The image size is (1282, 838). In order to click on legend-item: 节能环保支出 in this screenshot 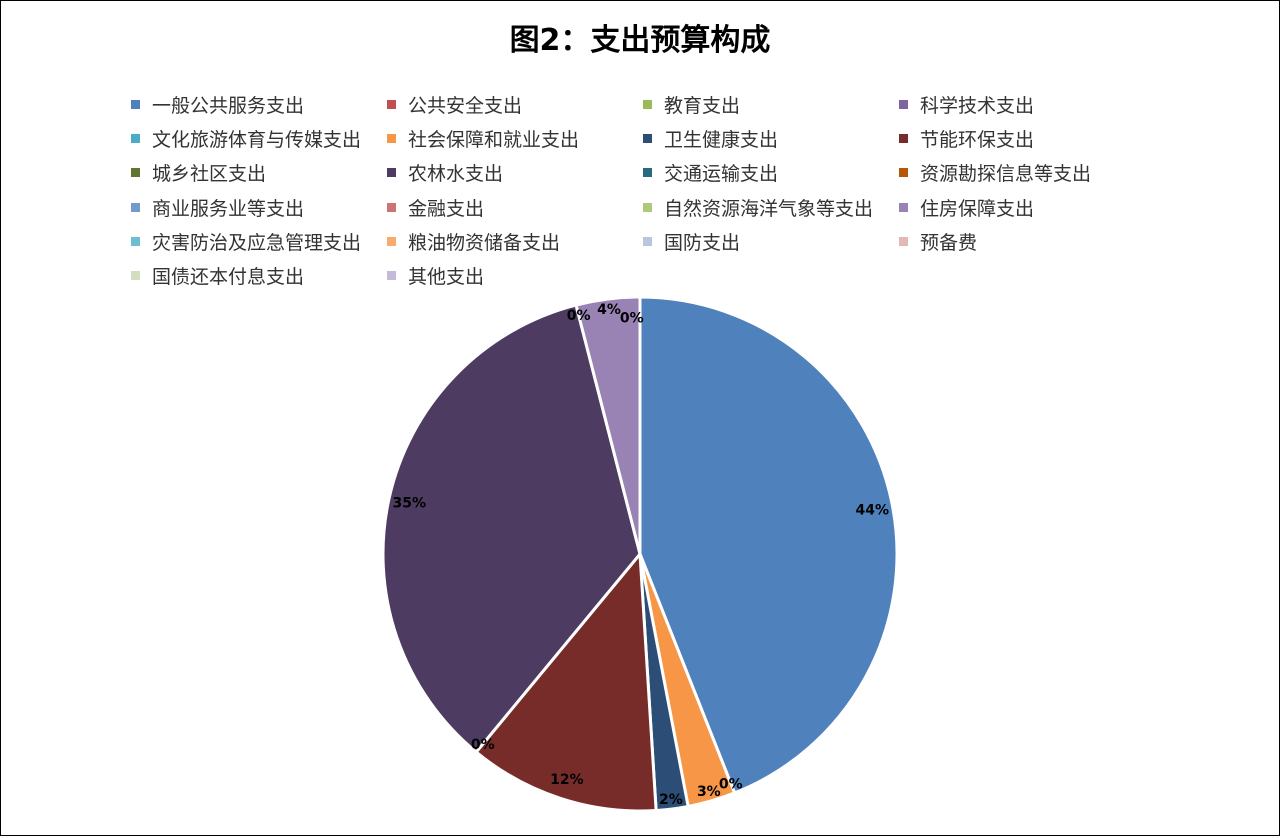, I will do `click(1027, 138)`.